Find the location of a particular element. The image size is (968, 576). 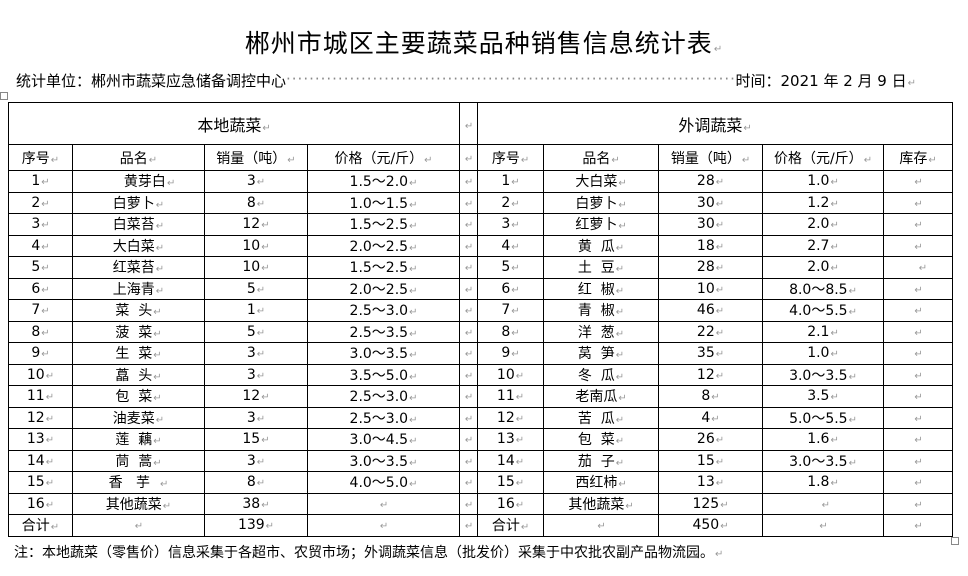

local-name-cell: 香 芋 is located at coordinates (138, 482).